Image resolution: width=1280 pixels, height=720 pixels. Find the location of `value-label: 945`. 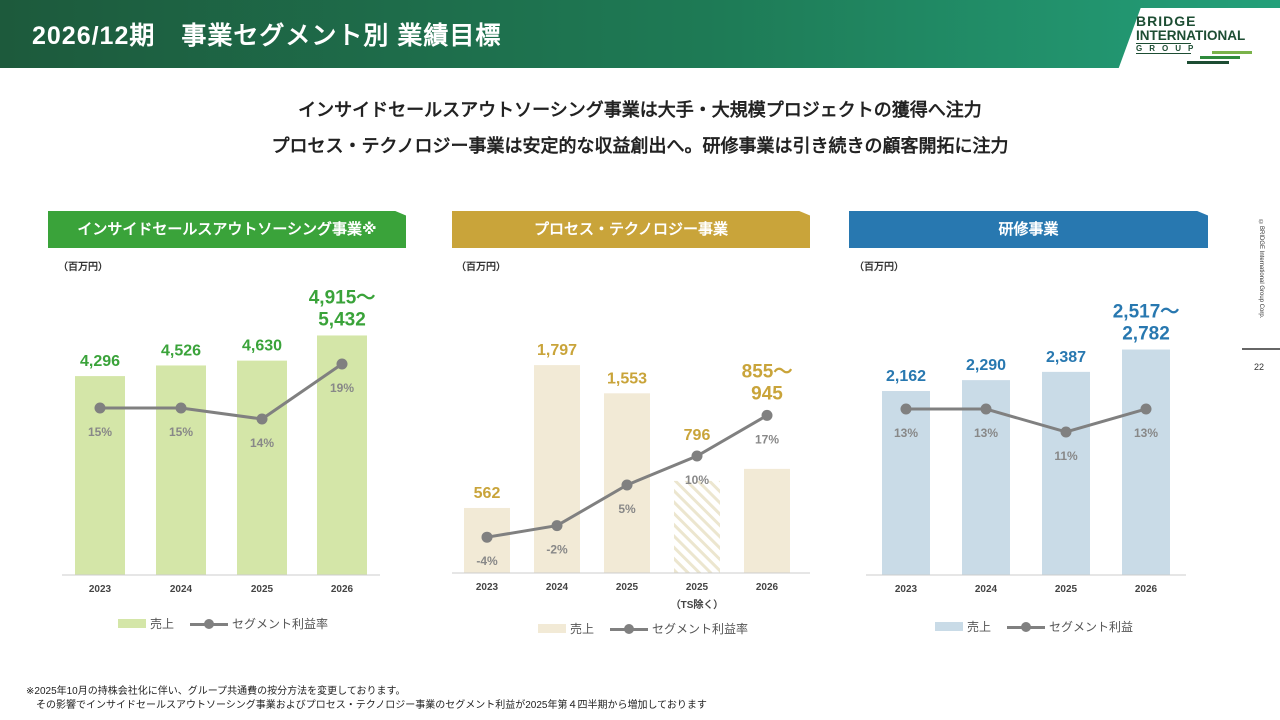

value-label: 945 is located at coordinates (767, 393).